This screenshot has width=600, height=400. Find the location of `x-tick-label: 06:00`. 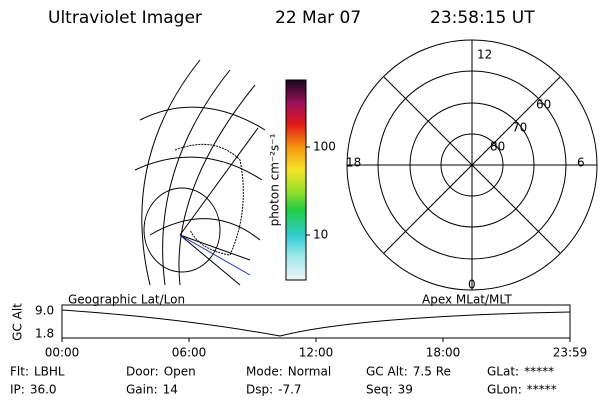

x-tick-label: 06:00 is located at coordinates (189, 353).